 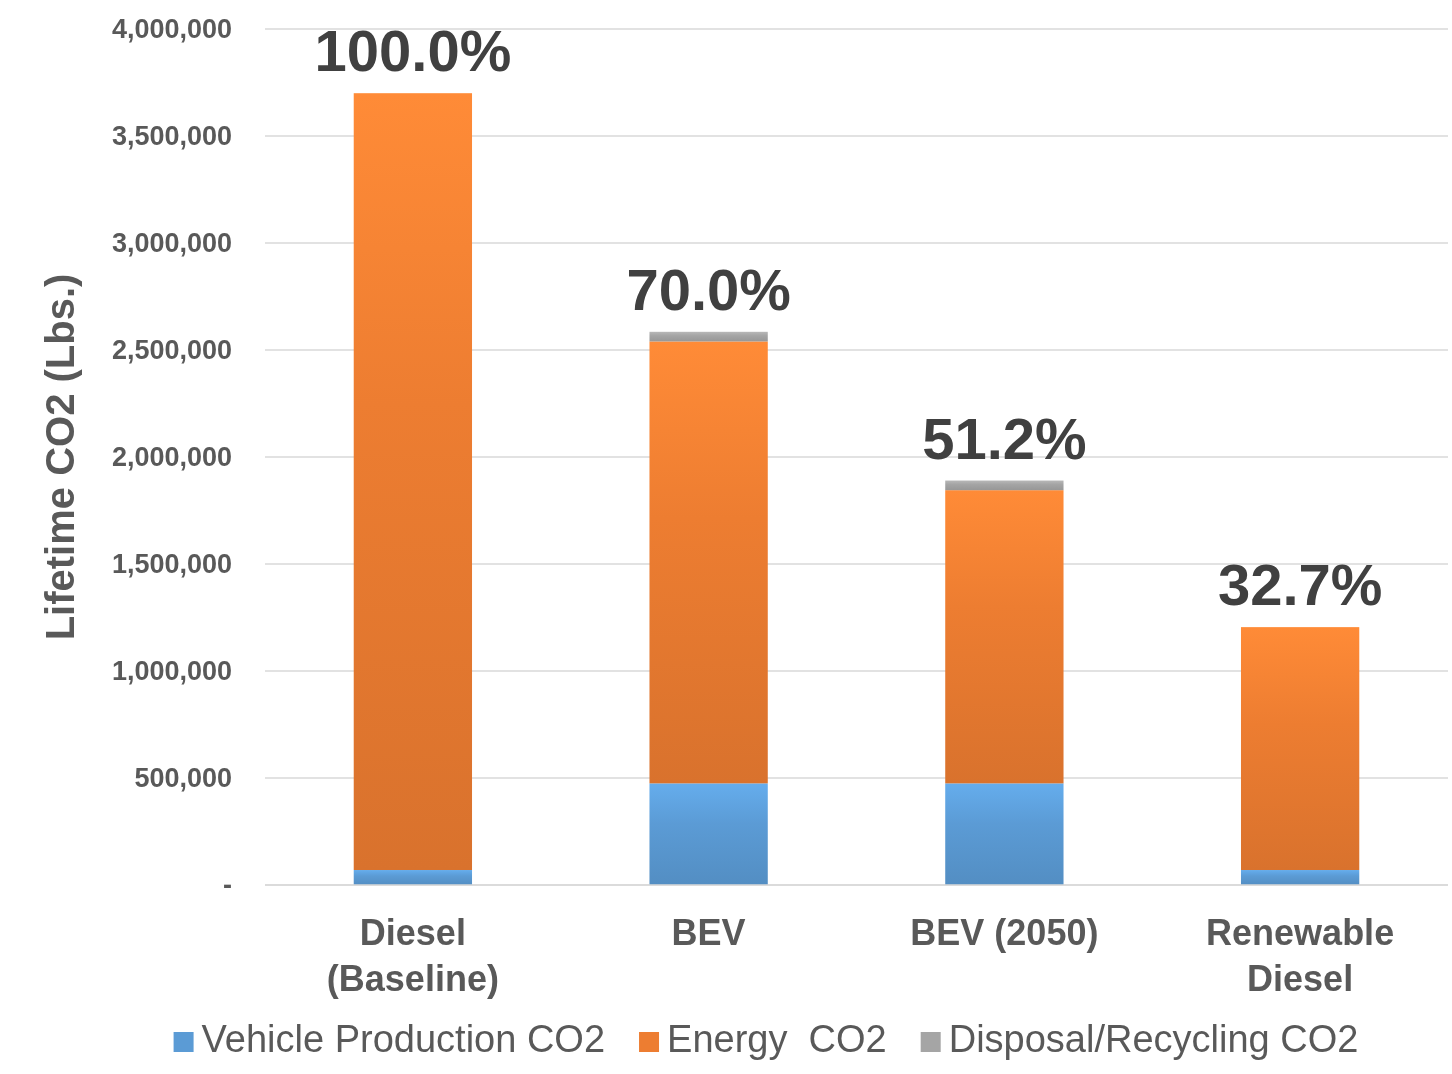 What do you see at coordinates (171, 29) in the screenshot?
I see `y-tick-label: 4,000,000` at bounding box center [171, 29].